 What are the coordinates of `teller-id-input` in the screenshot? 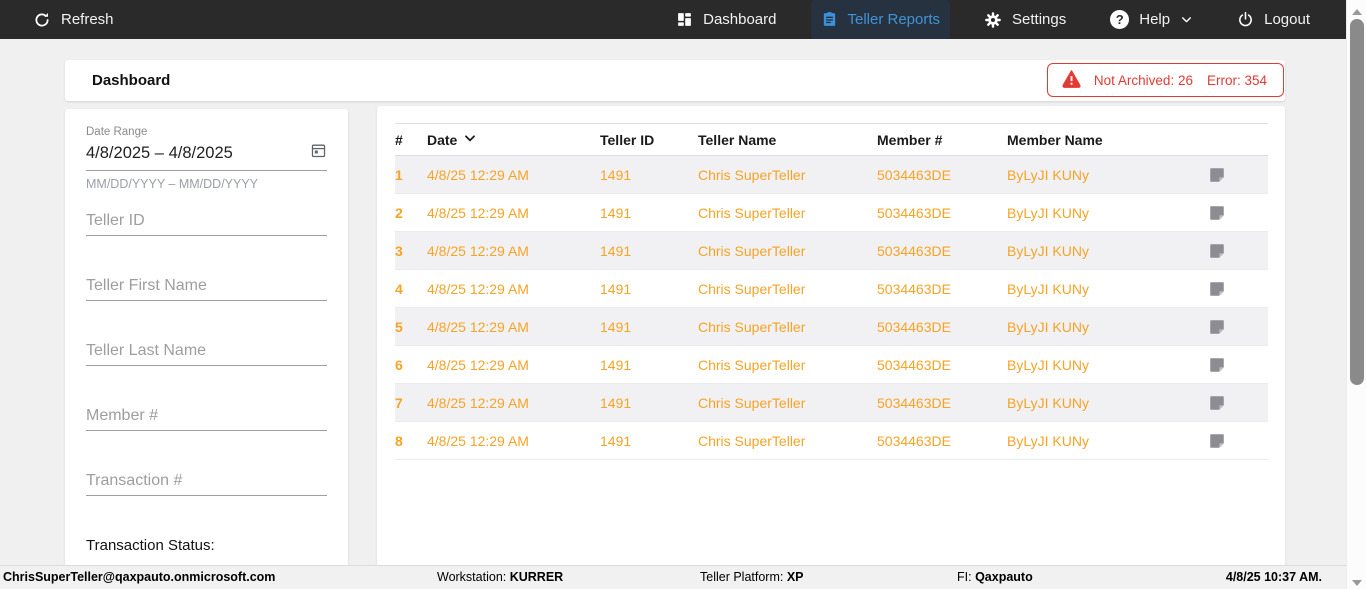 It's located at (206, 221).